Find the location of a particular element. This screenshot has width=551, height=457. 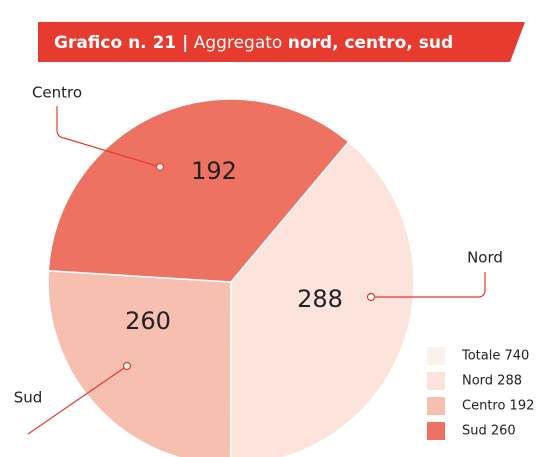

legend-label: Totale 740 is located at coordinates (495, 356).